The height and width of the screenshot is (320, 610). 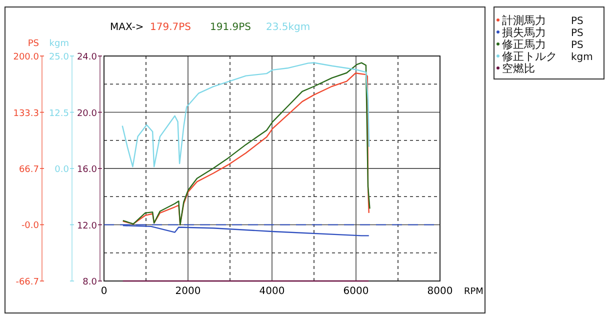 What do you see at coordinates (188, 291) in the screenshot?
I see `x-tick-label: 2000` at bounding box center [188, 291].